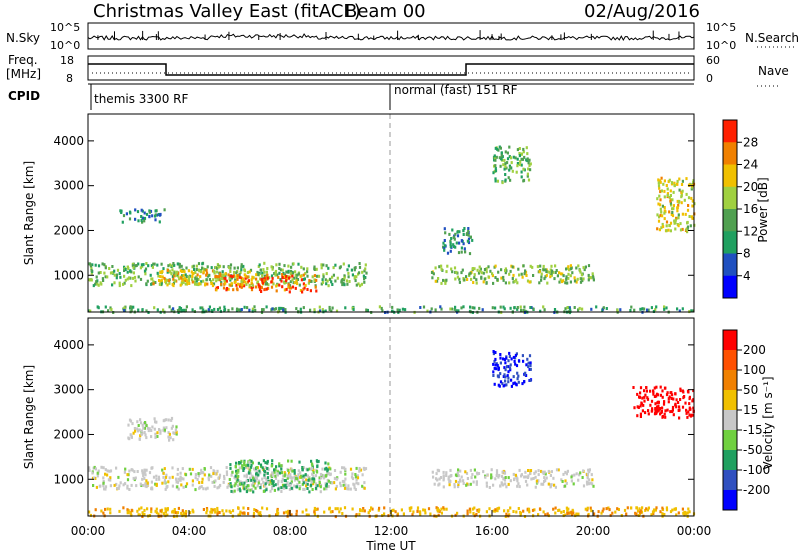 The image size is (800, 558). What do you see at coordinates (23, 38) in the screenshot?
I see `nsky-label: N.Sky` at bounding box center [23, 38].